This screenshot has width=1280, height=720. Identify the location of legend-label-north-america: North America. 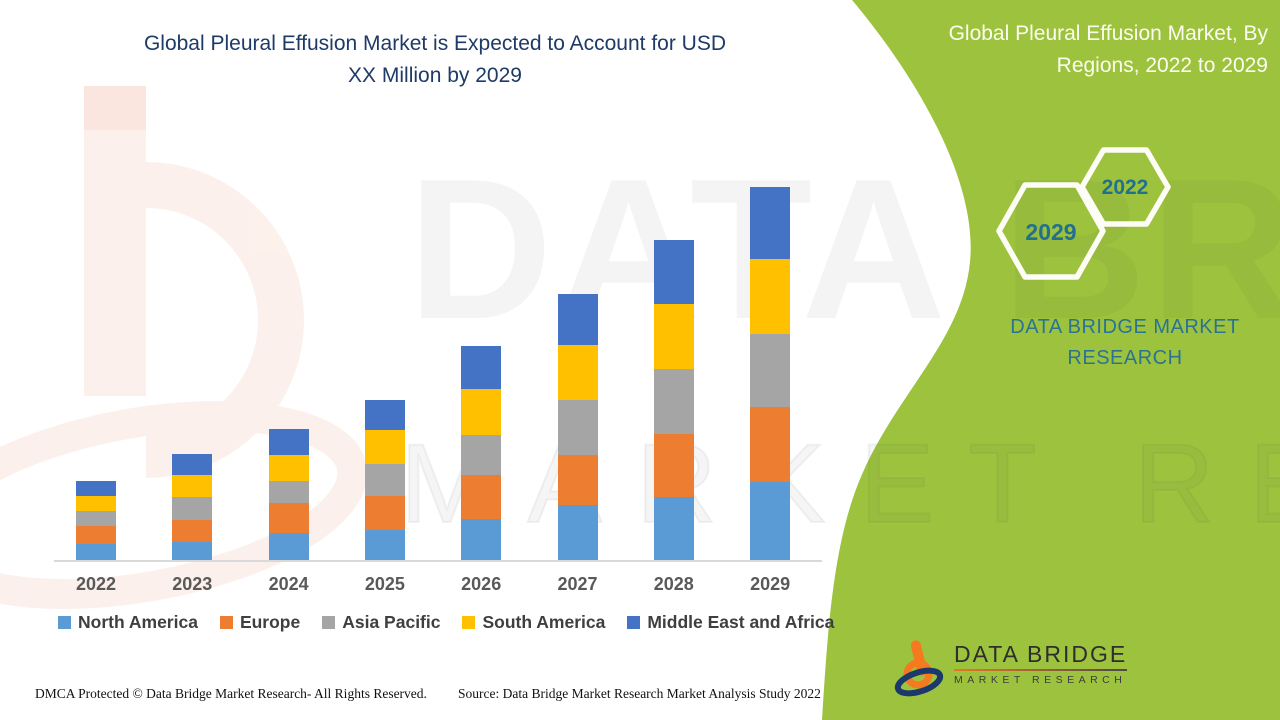
(138, 622).